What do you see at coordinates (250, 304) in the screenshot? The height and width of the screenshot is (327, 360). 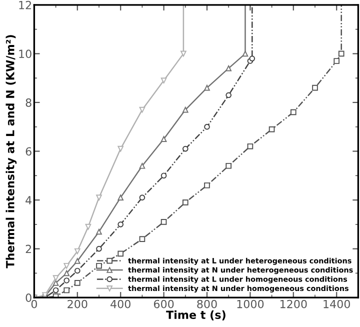 I see `x-tick-label: 1000` at bounding box center [250, 304].